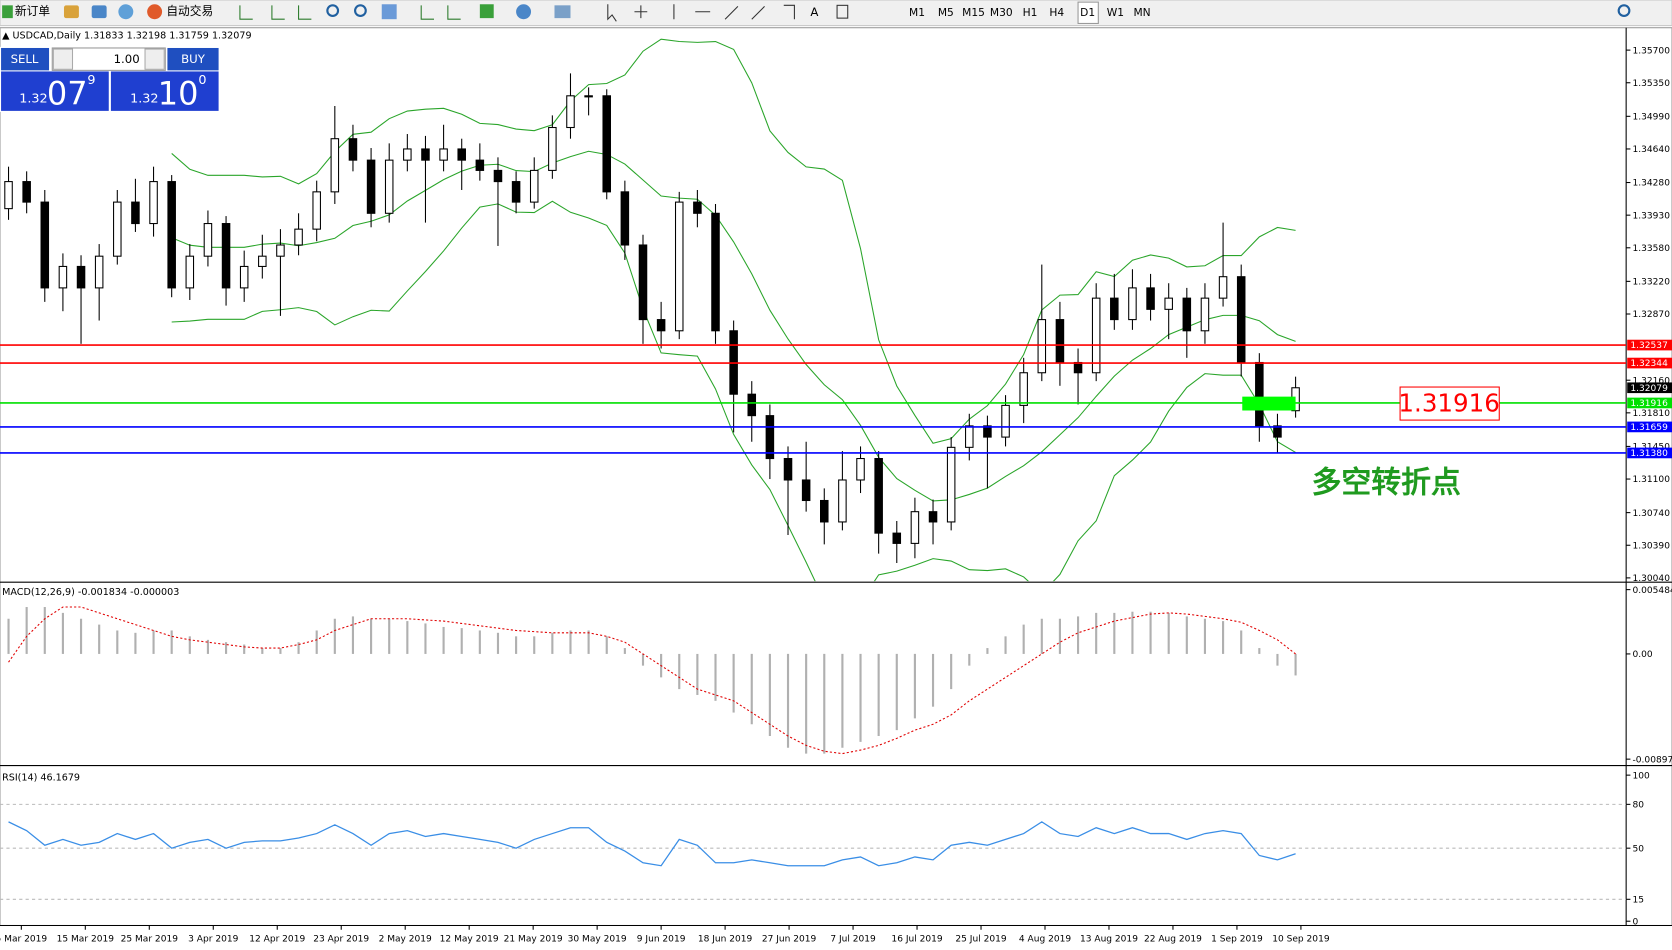 The image size is (1672, 950). I want to click on level-price-label: 1.31659, so click(1649, 428).